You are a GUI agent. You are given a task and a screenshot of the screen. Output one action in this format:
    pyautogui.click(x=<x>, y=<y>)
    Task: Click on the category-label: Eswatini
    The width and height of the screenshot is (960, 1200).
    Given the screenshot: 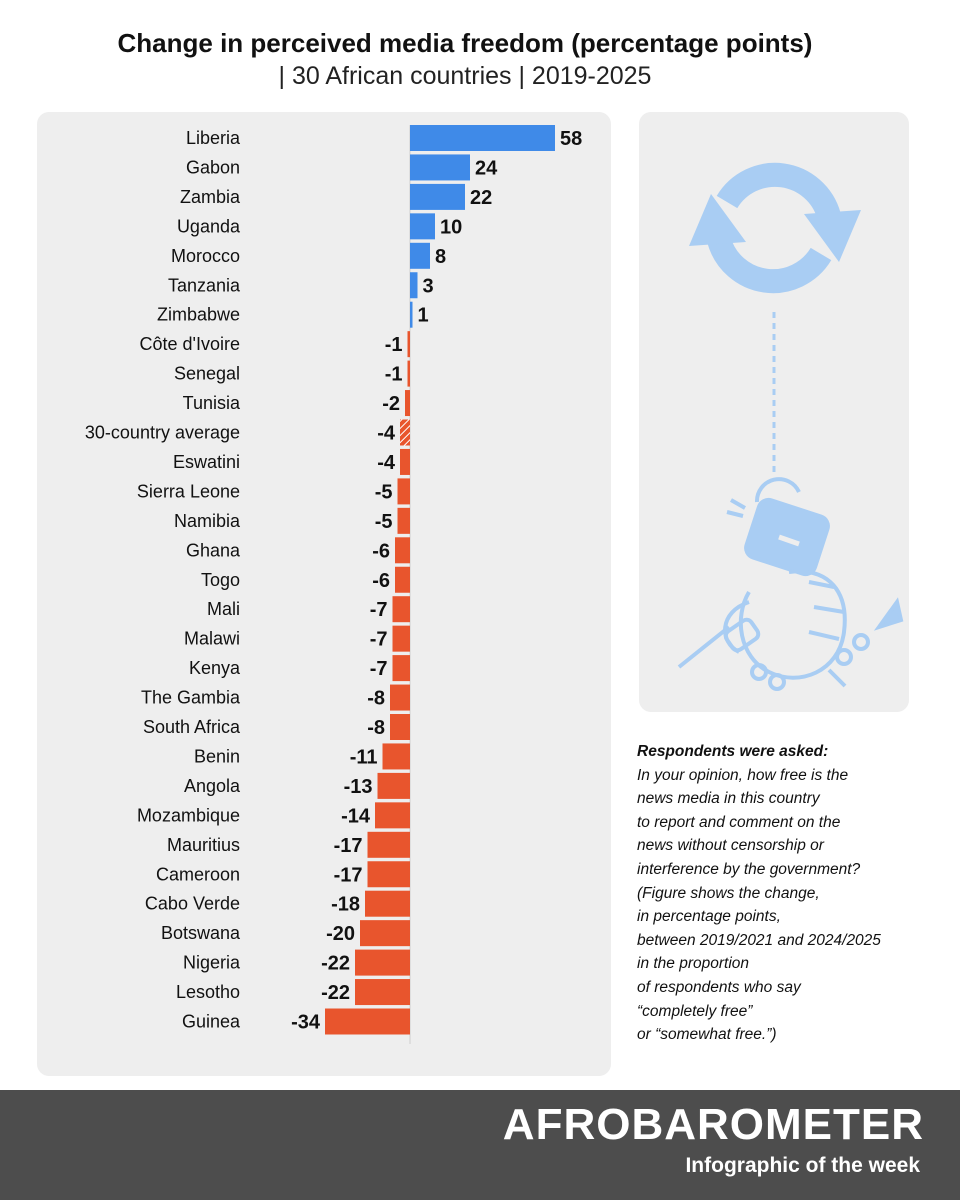 What is the action you would take?
    pyautogui.click(x=206, y=462)
    